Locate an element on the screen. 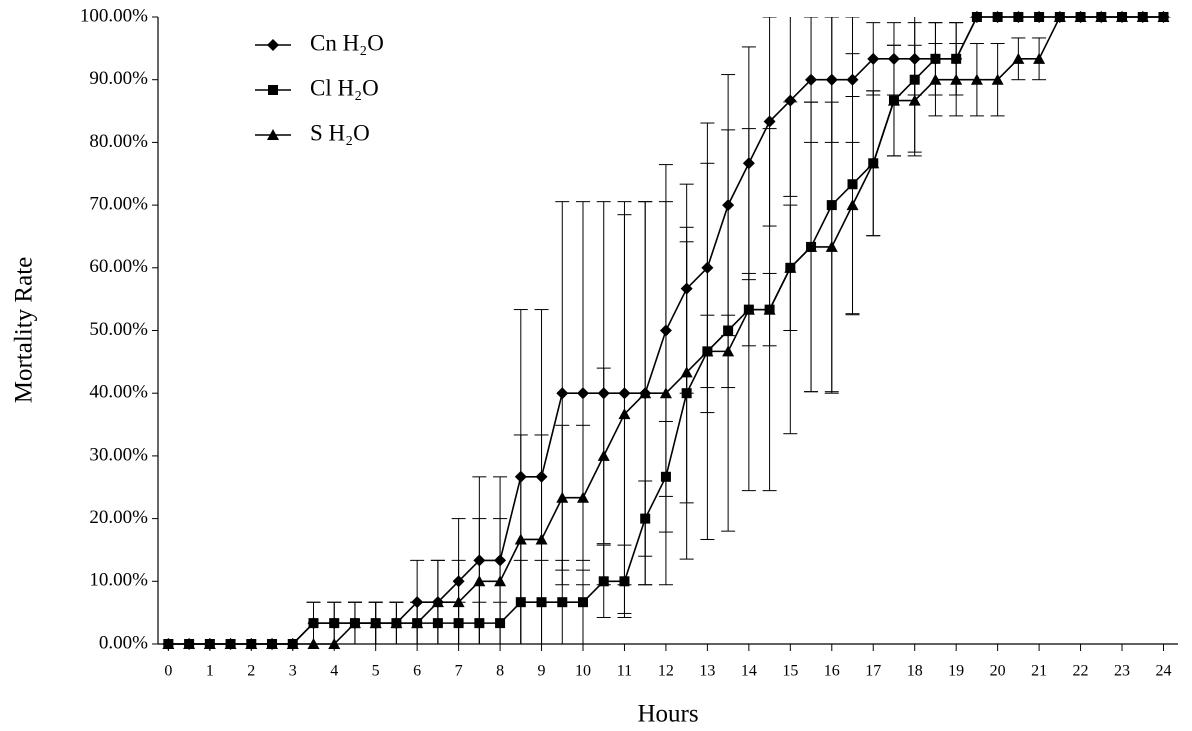 The image size is (1192, 731). x-tick-label: 18 is located at coordinates (915, 671).